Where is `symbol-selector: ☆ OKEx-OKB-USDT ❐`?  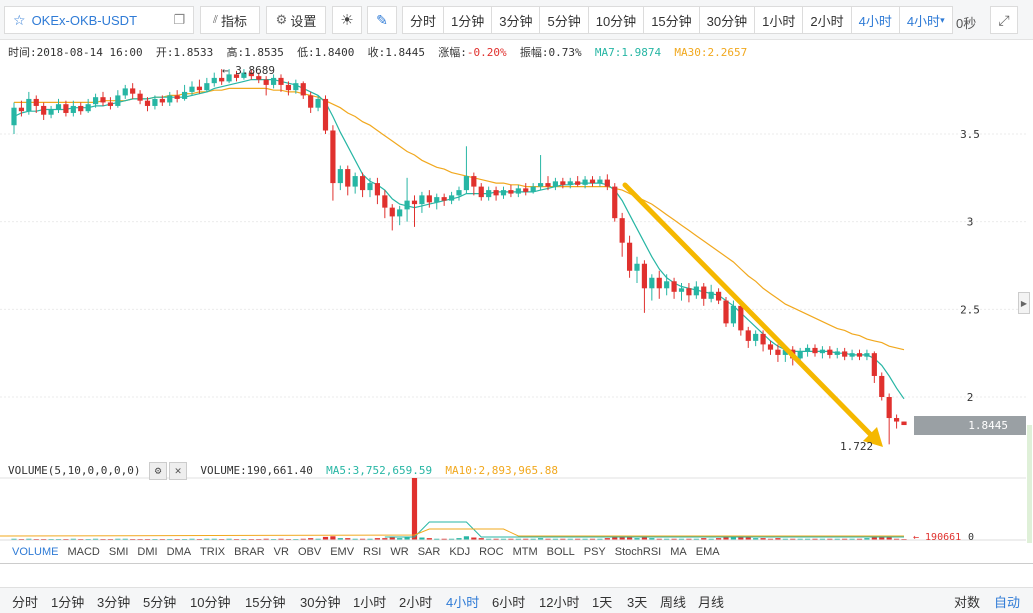
symbol-selector: ☆ OKEx-OKB-USDT ❐ is located at coordinates (99, 20).